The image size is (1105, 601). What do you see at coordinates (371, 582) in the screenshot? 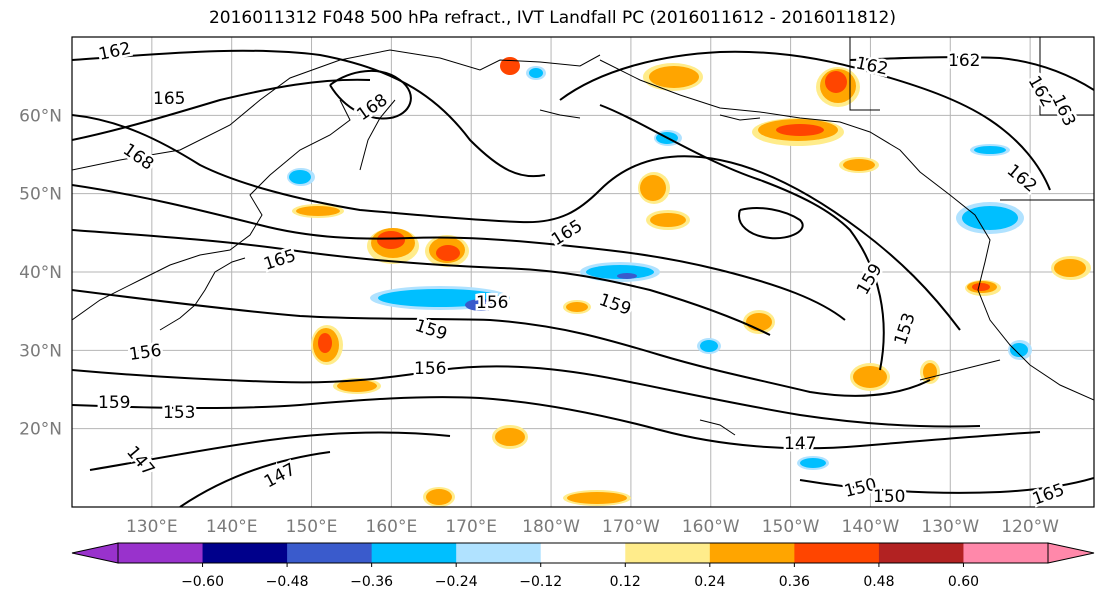
I see `colorbar-label: −0.36` at bounding box center [371, 582].